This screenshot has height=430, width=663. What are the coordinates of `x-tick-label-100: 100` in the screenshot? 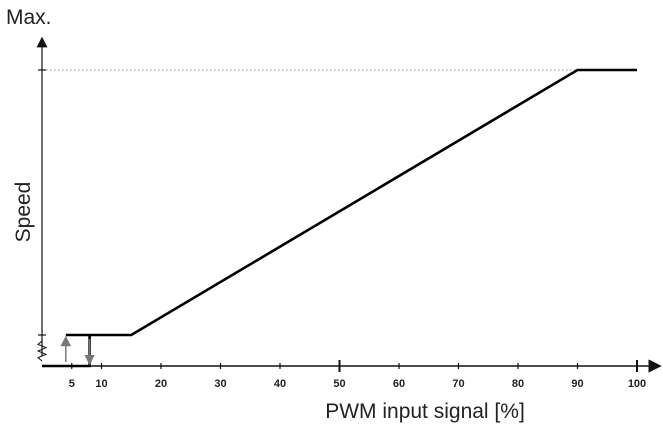 It's located at (637, 384).